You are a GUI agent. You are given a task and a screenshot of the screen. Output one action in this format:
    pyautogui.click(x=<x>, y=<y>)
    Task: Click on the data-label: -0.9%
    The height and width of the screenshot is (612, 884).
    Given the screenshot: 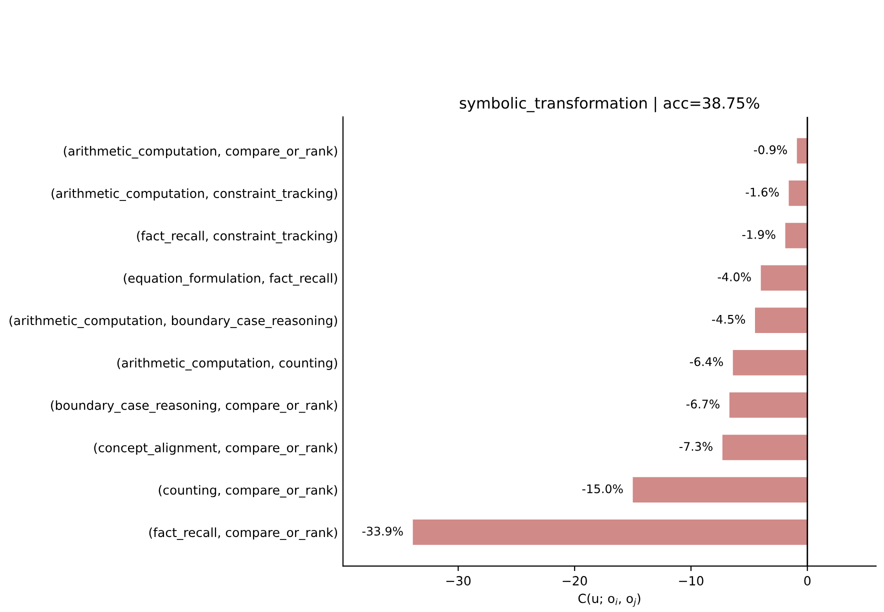 What is the action you would take?
    pyautogui.click(x=770, y=149)
    